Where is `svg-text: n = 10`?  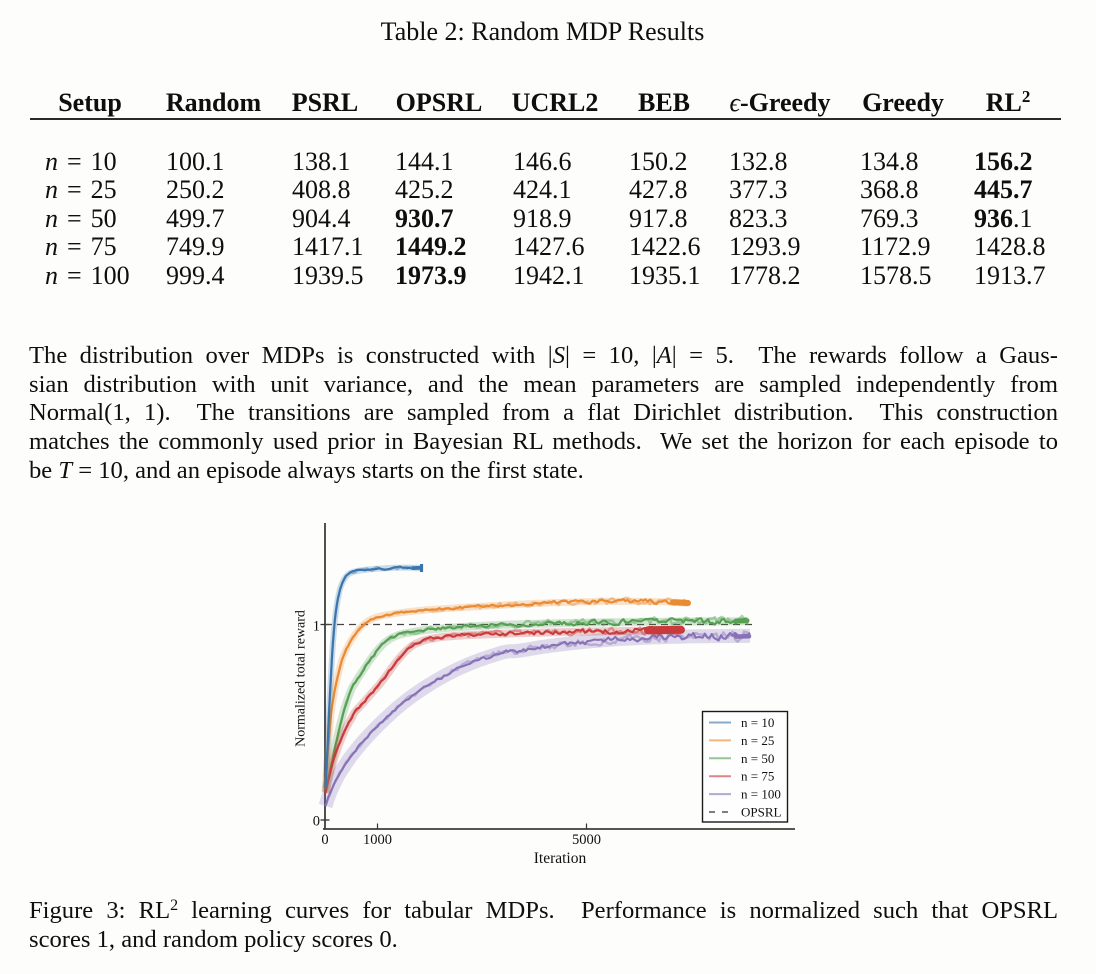
svg-text: n = 10 is located at coordinates (757, 722).